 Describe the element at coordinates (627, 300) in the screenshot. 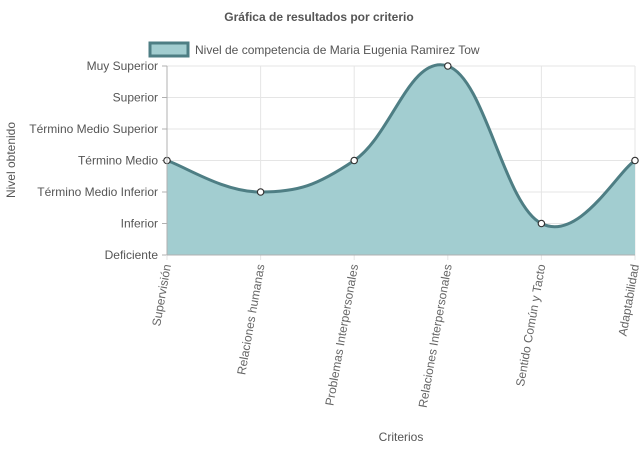

I see `x-tick-label: Adaptabilidad` at that location.